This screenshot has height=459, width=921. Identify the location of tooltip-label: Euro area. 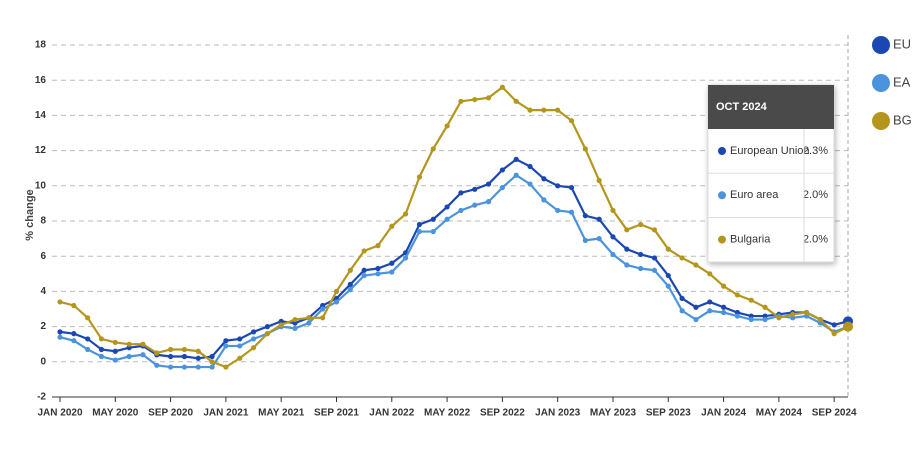
(754, 195).